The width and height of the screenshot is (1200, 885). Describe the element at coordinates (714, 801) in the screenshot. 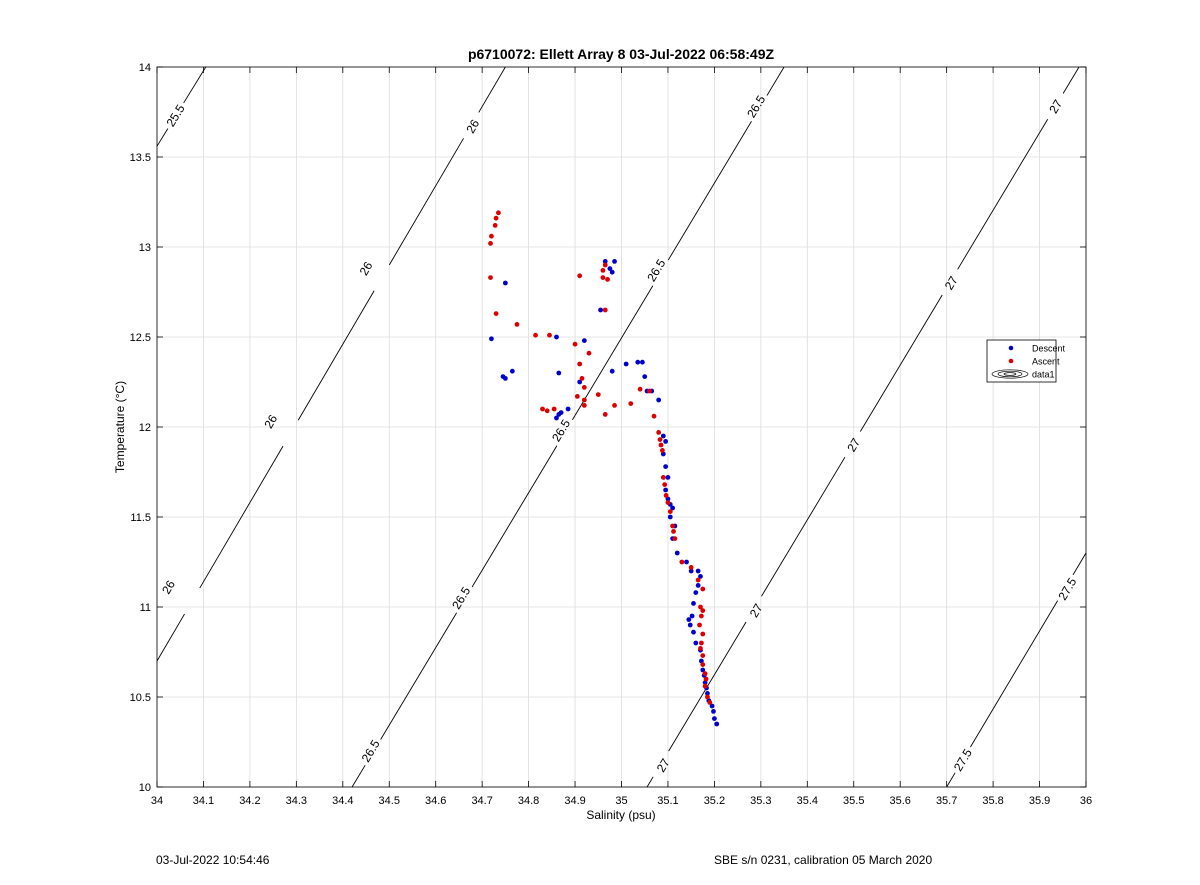

I see `x-tick-label: 35.2` at that location.